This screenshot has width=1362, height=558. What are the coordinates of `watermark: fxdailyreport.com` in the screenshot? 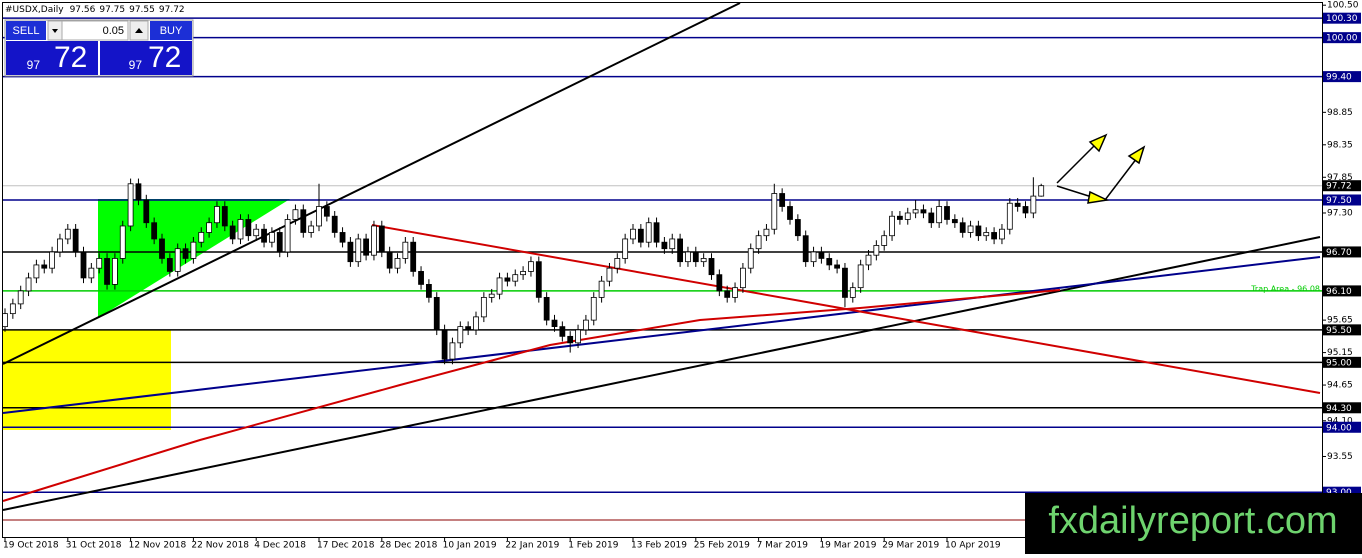 It's located at (1192, 521).